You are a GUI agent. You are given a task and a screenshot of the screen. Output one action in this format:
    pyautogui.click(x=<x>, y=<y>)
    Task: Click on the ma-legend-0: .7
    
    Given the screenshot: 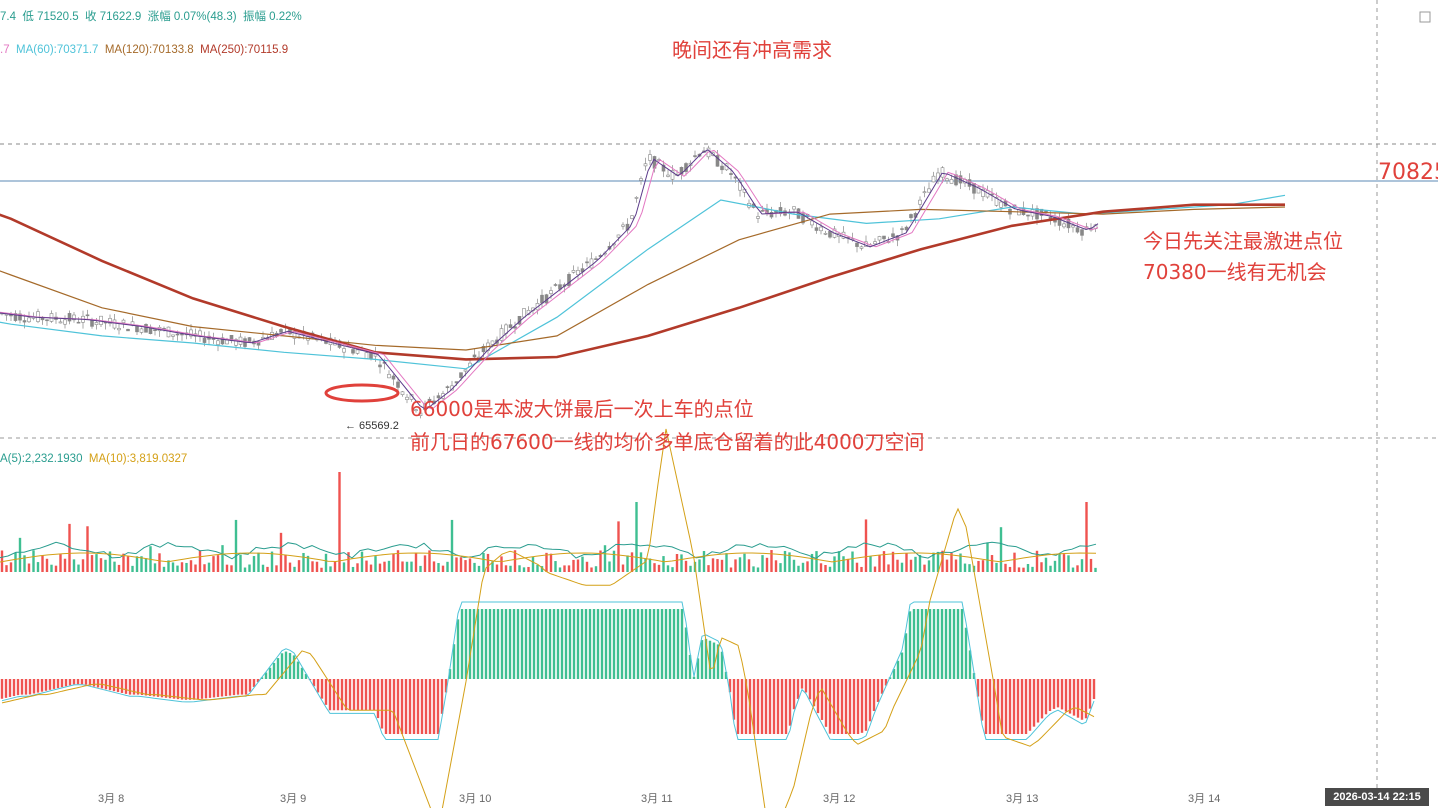 What is the action you would take?
    pyautogui.click(x=5, y=50)
    